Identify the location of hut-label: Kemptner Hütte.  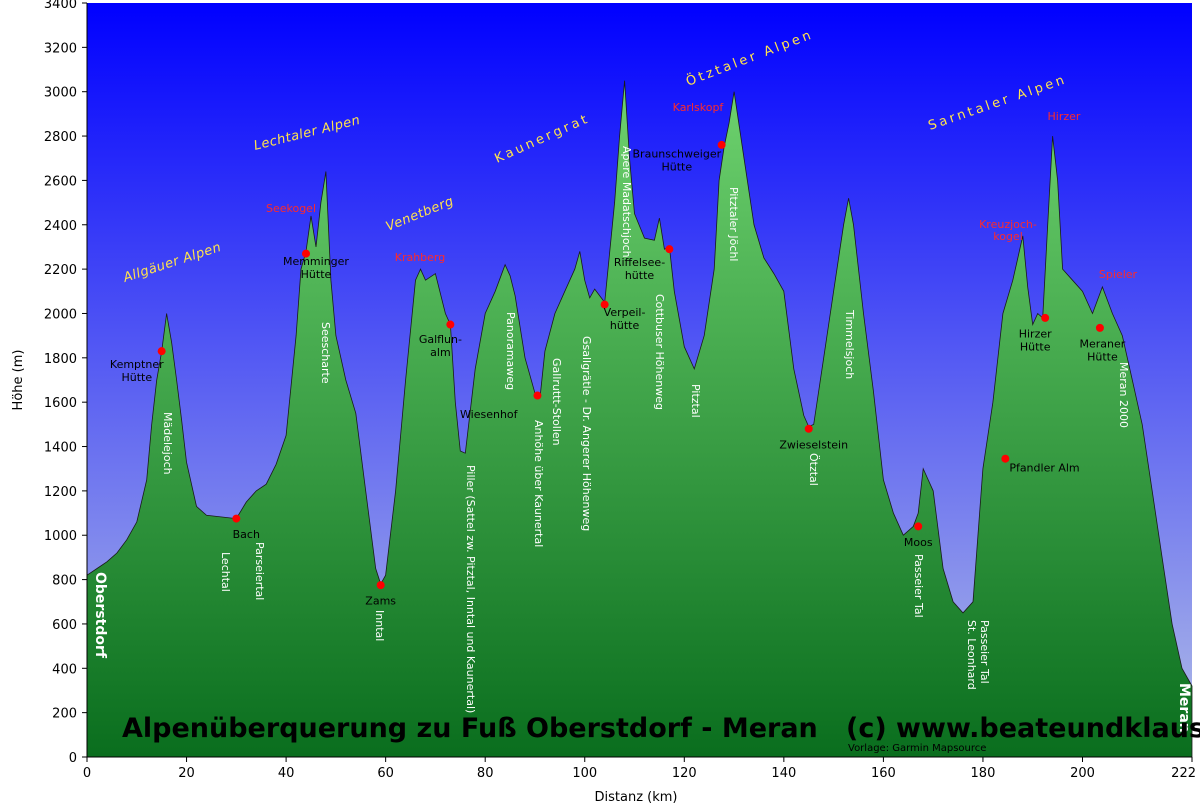
(137, 371).